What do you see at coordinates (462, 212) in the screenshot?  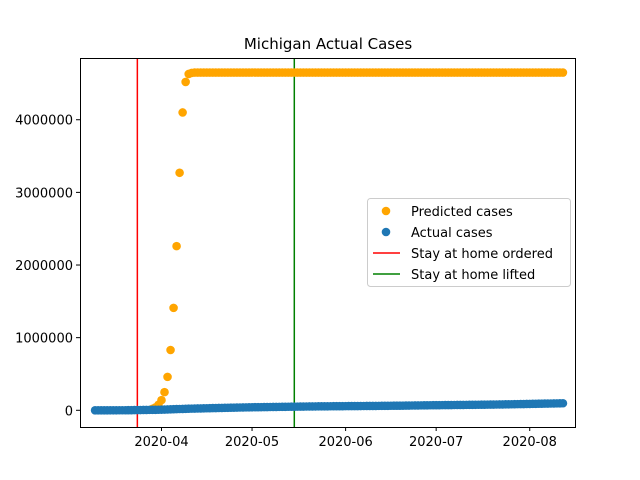 I see `legend-label-predicted: Predicted cases` at bounding box center [462, 212].